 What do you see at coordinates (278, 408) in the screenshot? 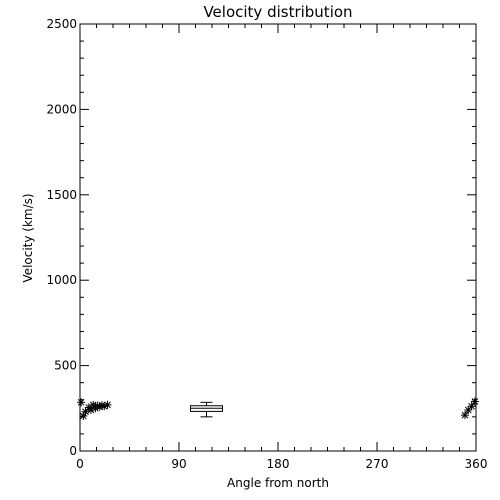
I see `chart-marks` at bounding box center [278, 408].